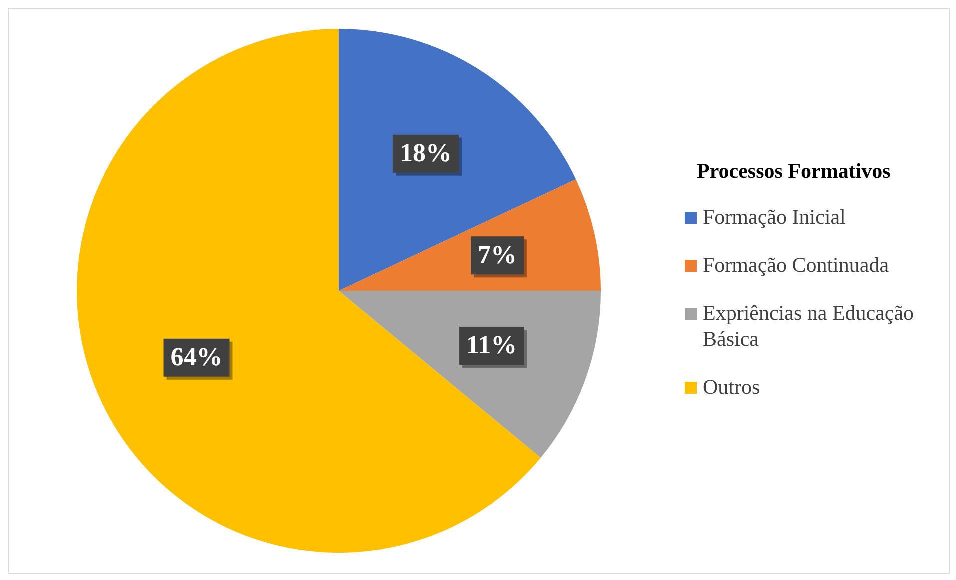  Describe the element at coordinates (492, 345) in the screenshot. I see `data-label: 11%` at that location.